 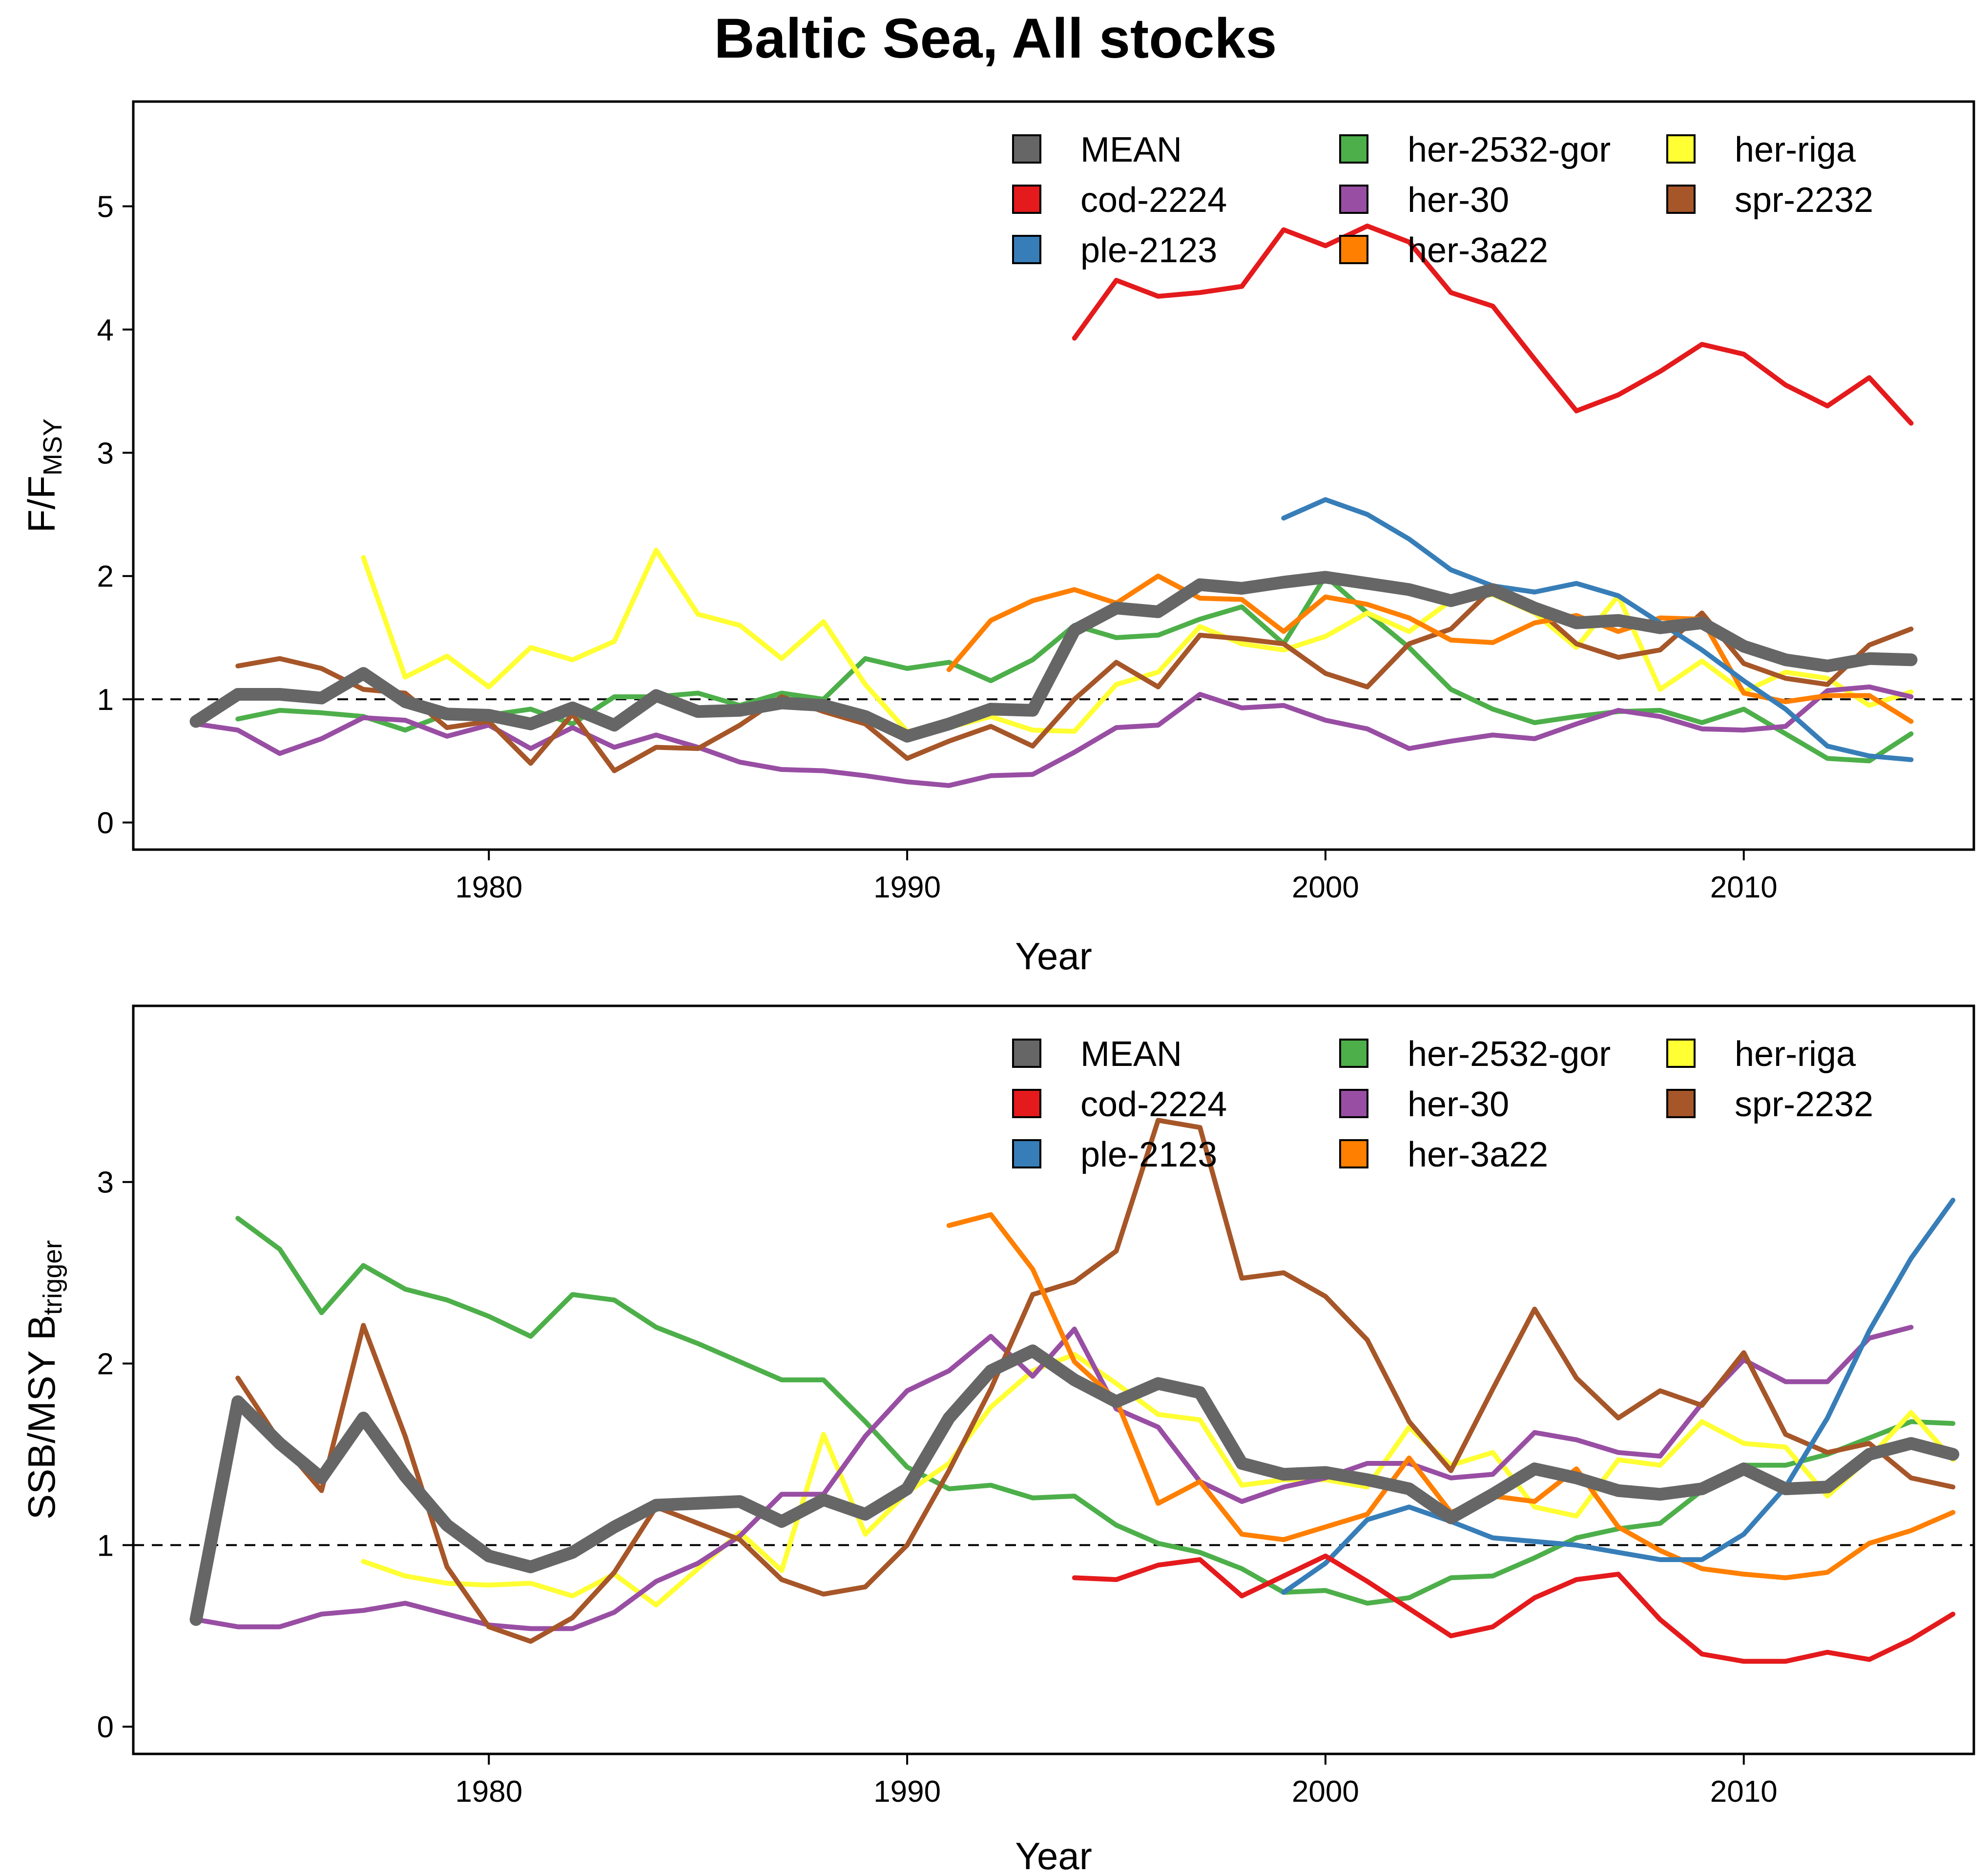 What do you see at coordinates (105, 207) in the screenshot?
I see `y-tick-label: 5` at bounding box center [105, 207].